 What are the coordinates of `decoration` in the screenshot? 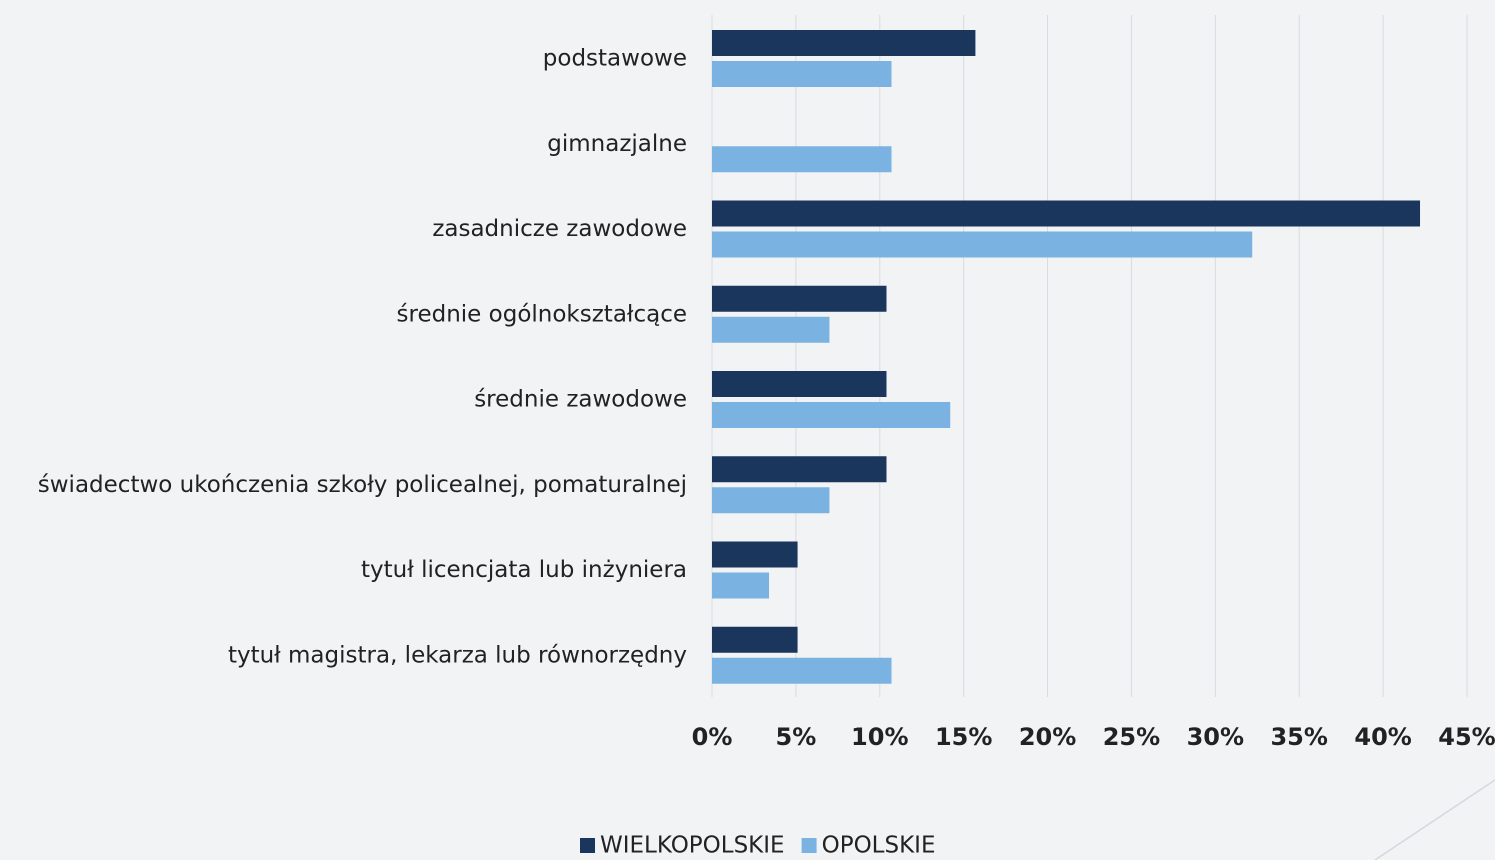 It's located at (1434, 819).